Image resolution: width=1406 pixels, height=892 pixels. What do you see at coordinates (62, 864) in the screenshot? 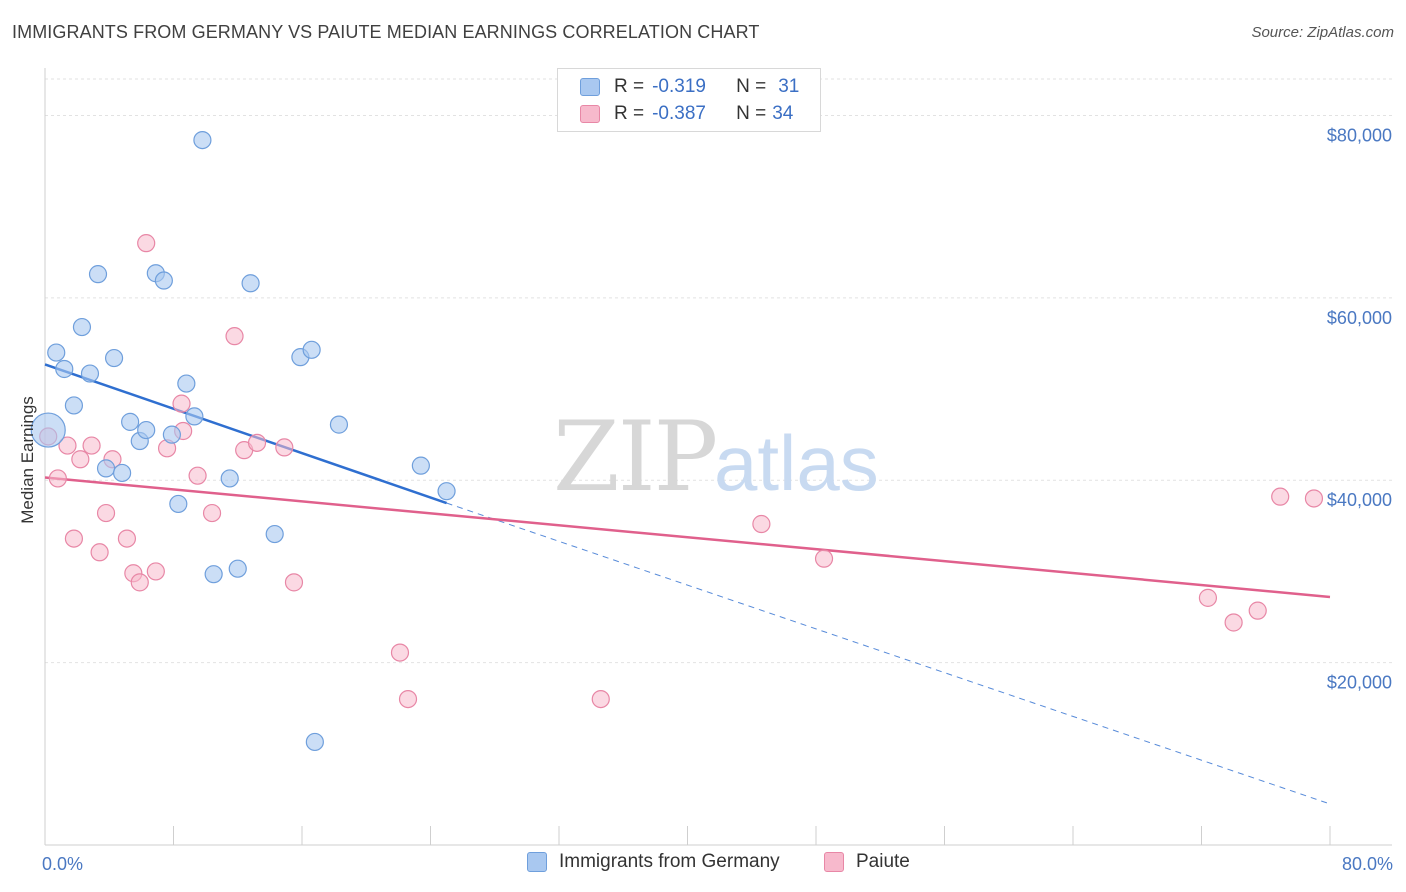
I see `x-tick-label: 0.0%` at bounding box center [62, 864].